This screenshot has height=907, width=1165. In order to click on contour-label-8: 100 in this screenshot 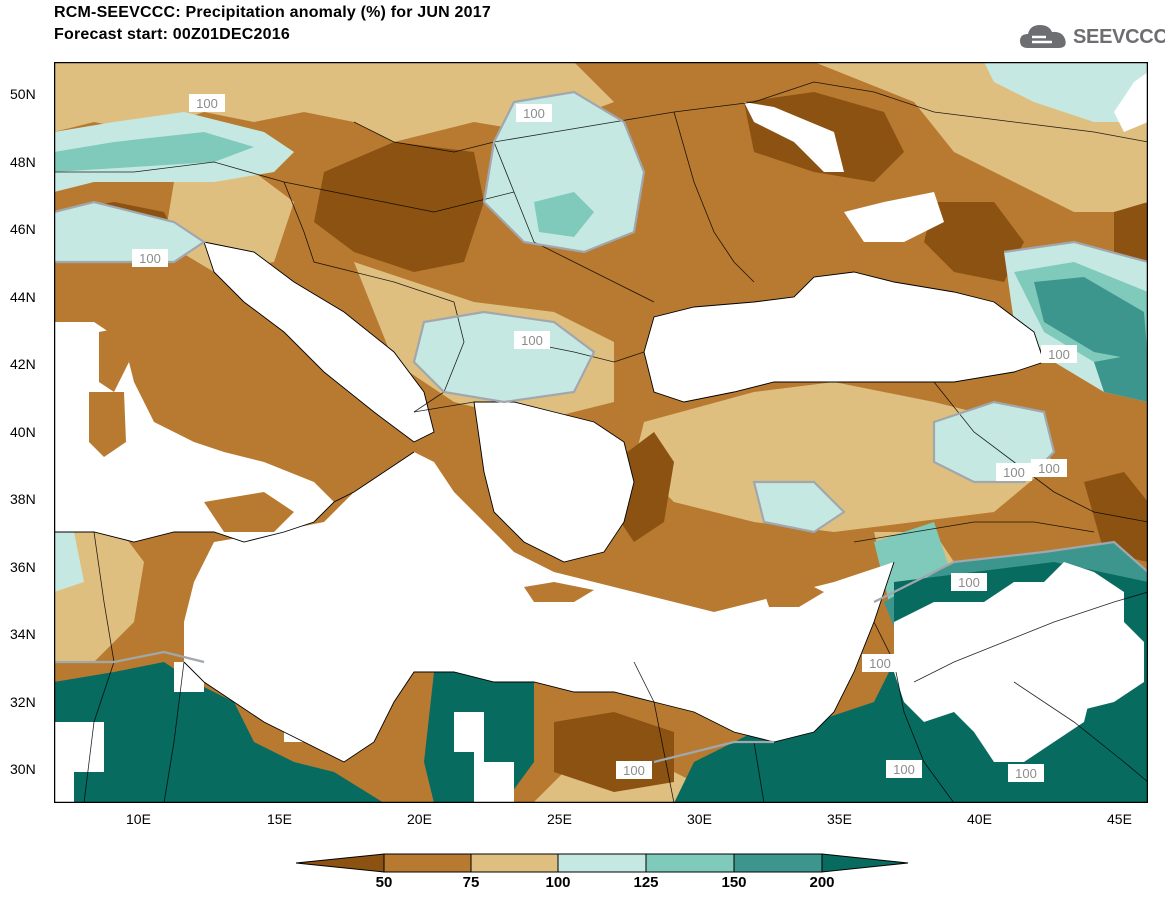, I will do `click(969, 582)`.